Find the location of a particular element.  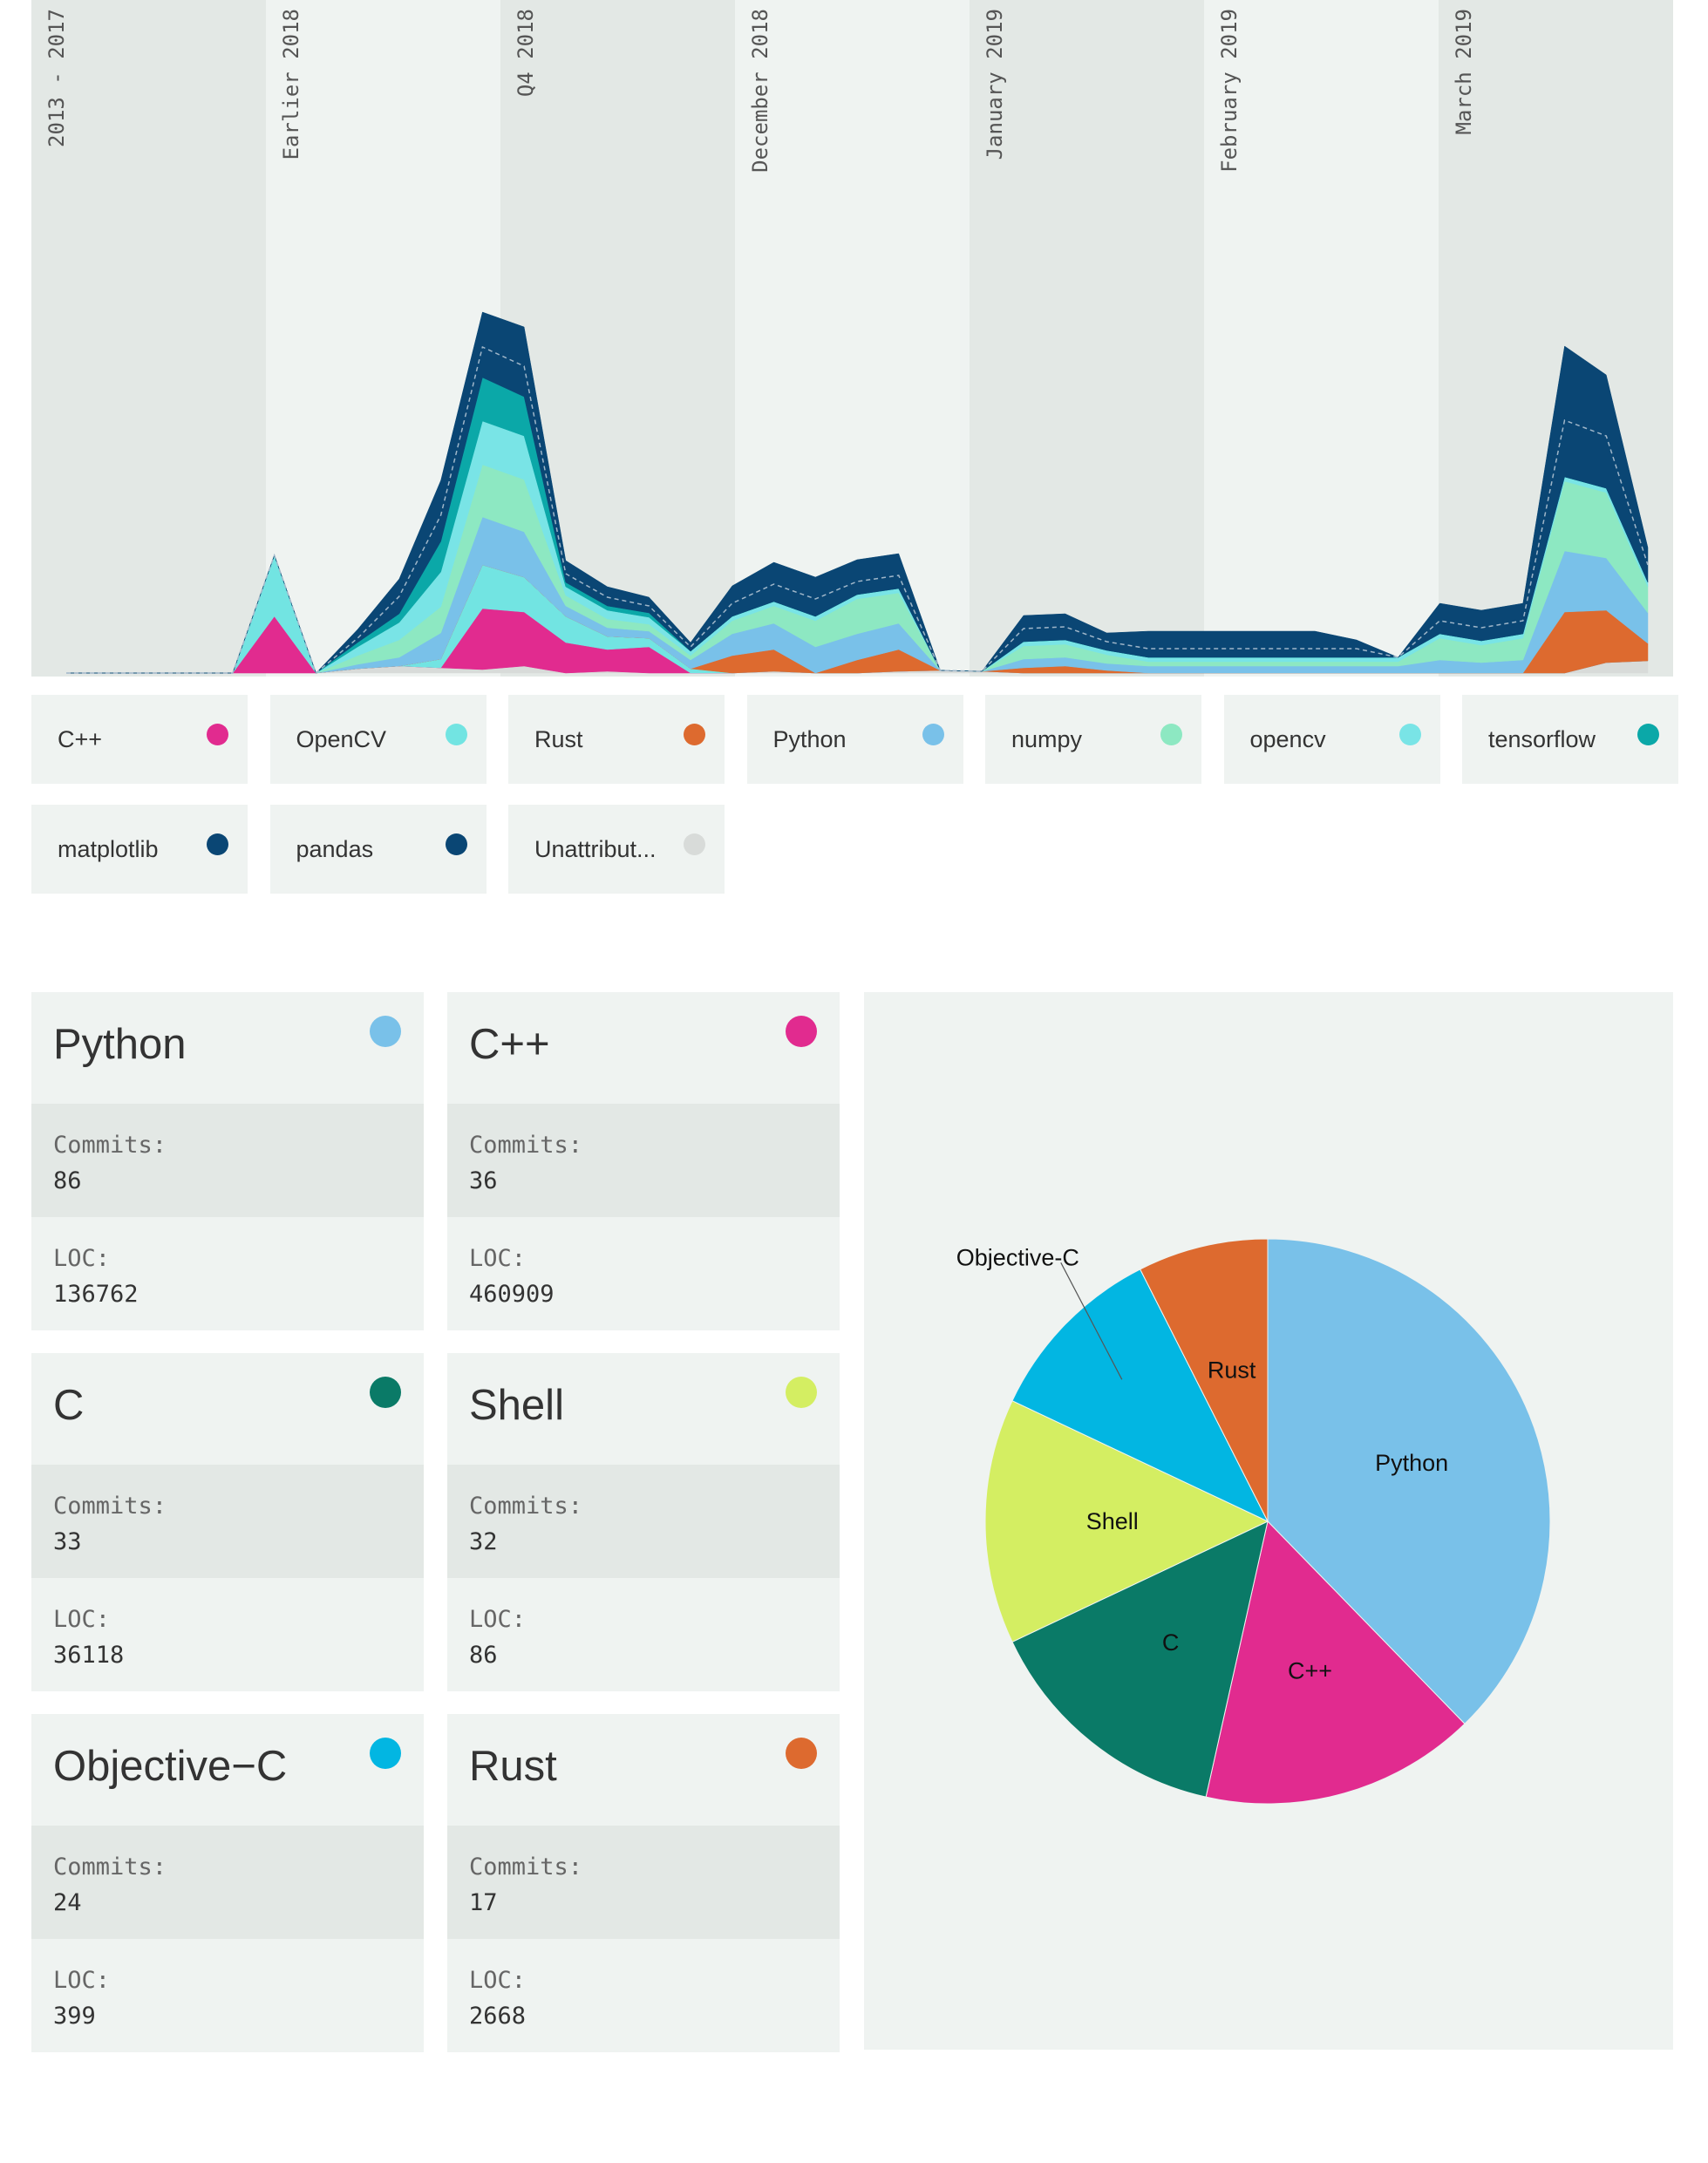

commits-row: Commits: 86 is located at coordinates (227, 1160).